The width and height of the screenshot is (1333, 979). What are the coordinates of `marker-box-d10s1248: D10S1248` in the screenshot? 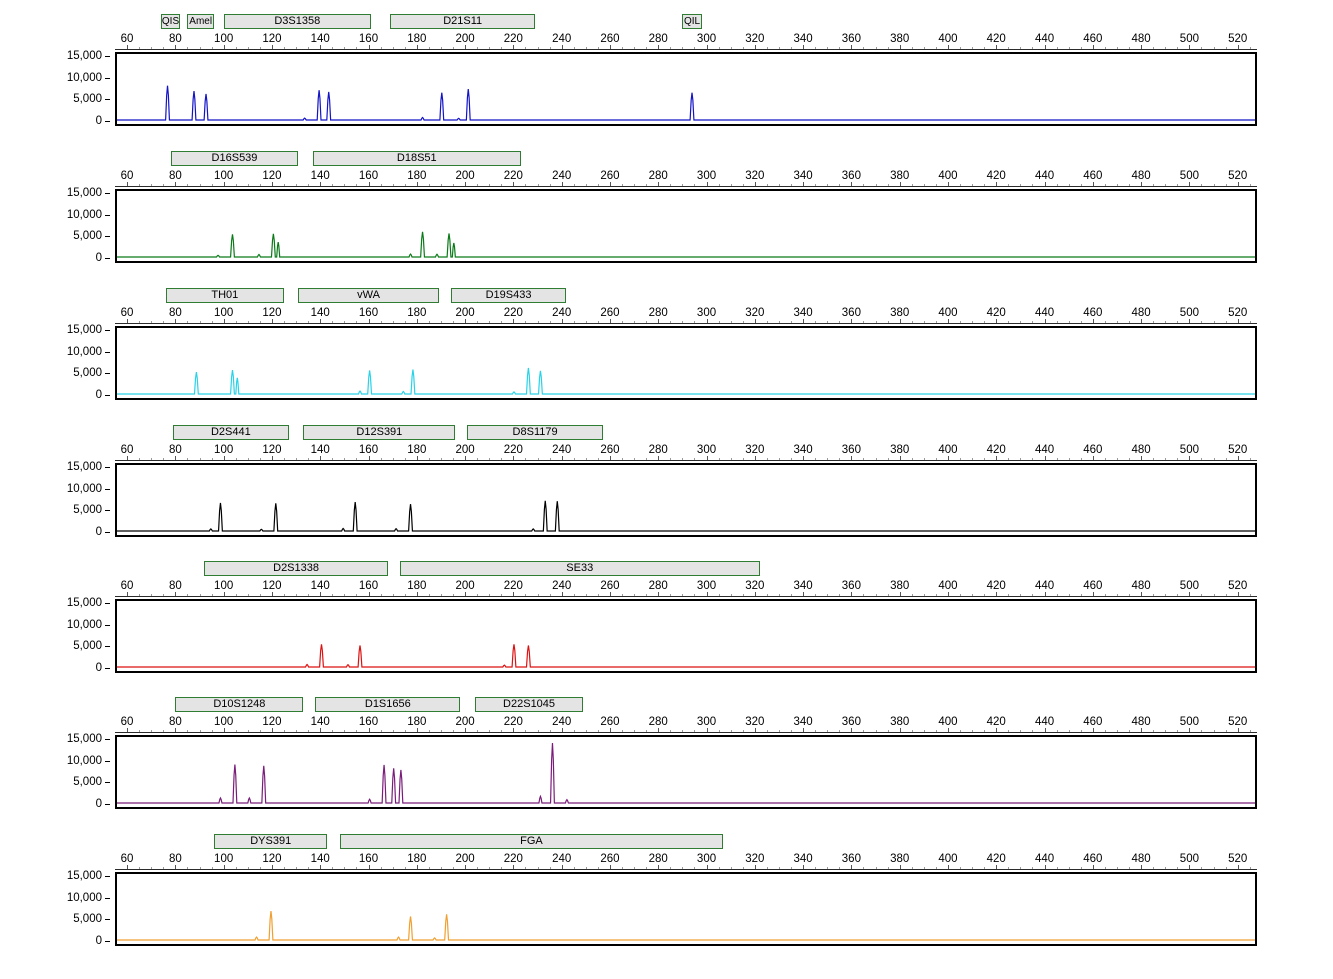 It's located at (239, 704).